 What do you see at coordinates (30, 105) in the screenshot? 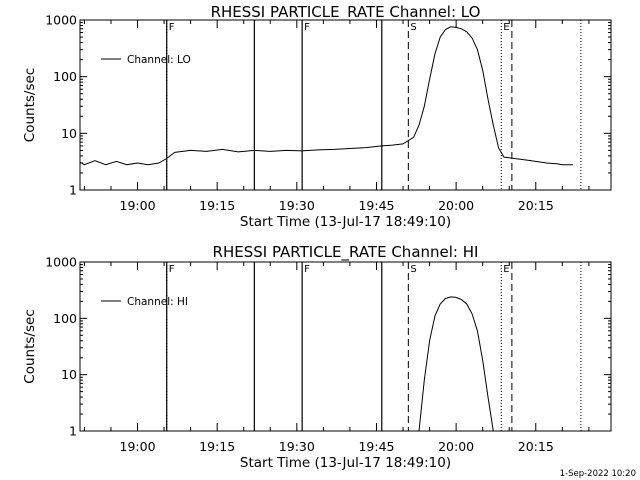
I see `panel1-y-axis-label: Counts/sec` at bounding box center [30, 105].